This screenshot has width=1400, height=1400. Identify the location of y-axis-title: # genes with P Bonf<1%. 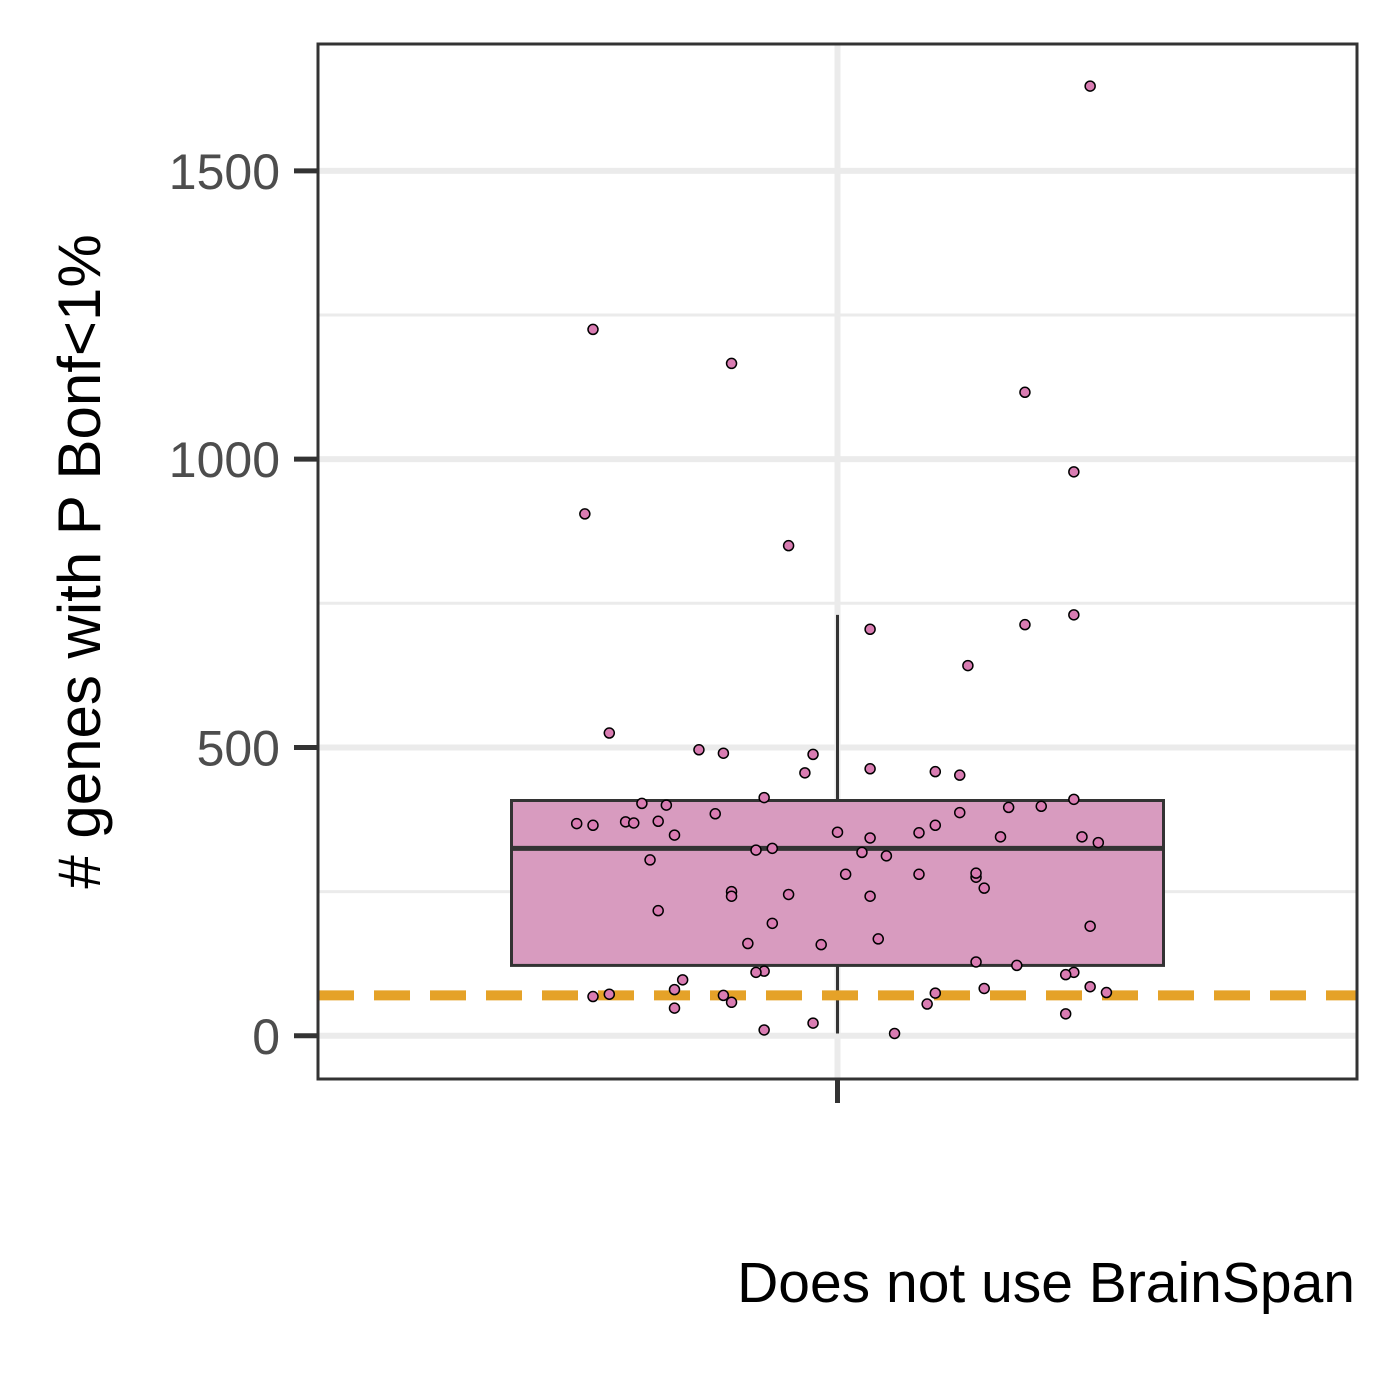
(79, 561).